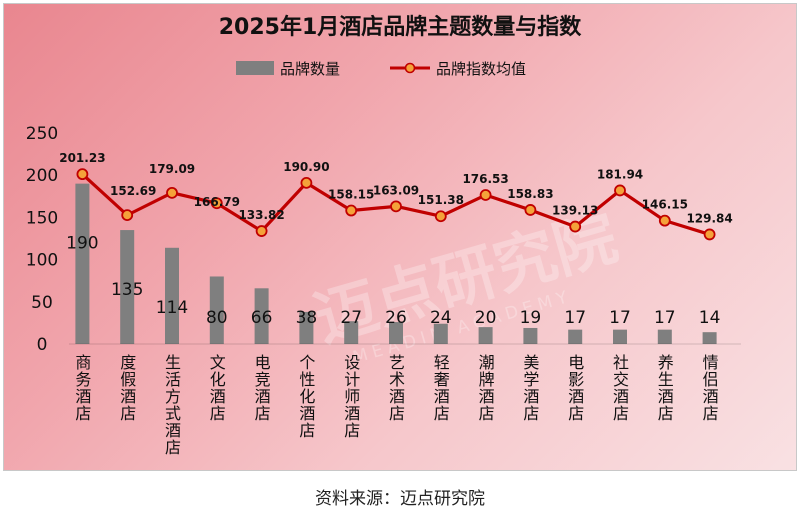 The height and width of the screenshot is (521, 800). Describe the element at coordinates (381, 69) in the screenshot. I see `legend: 品牌数量 品牌指数均值` at that location.